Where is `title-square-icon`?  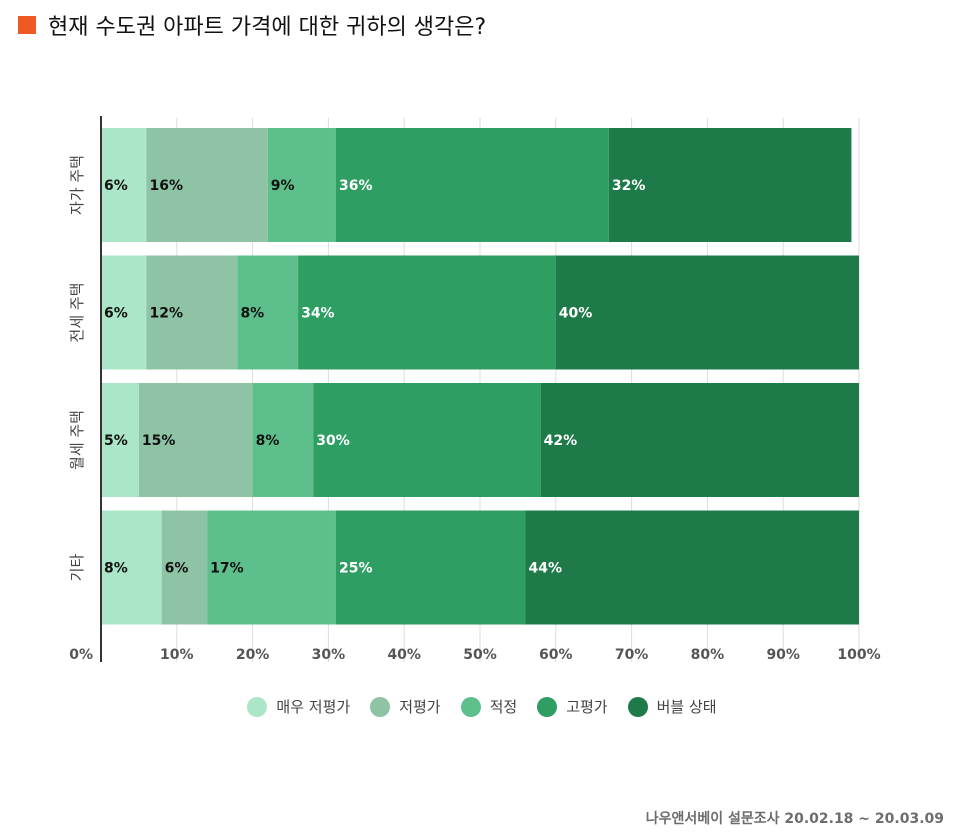
title-square-icon is located at coordinates (27, 25).